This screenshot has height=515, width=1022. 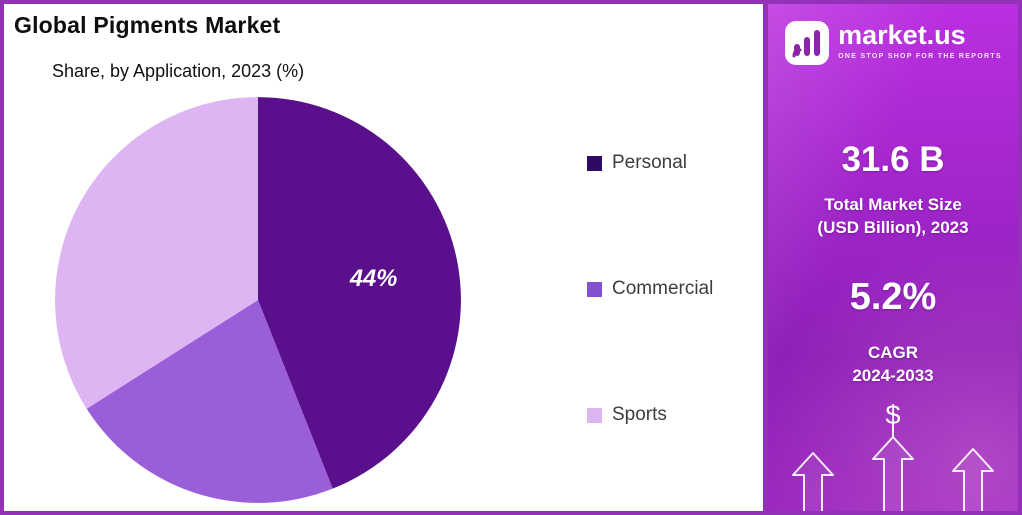 I want to click on brand-name: market.us, so click(x=902, y=35).